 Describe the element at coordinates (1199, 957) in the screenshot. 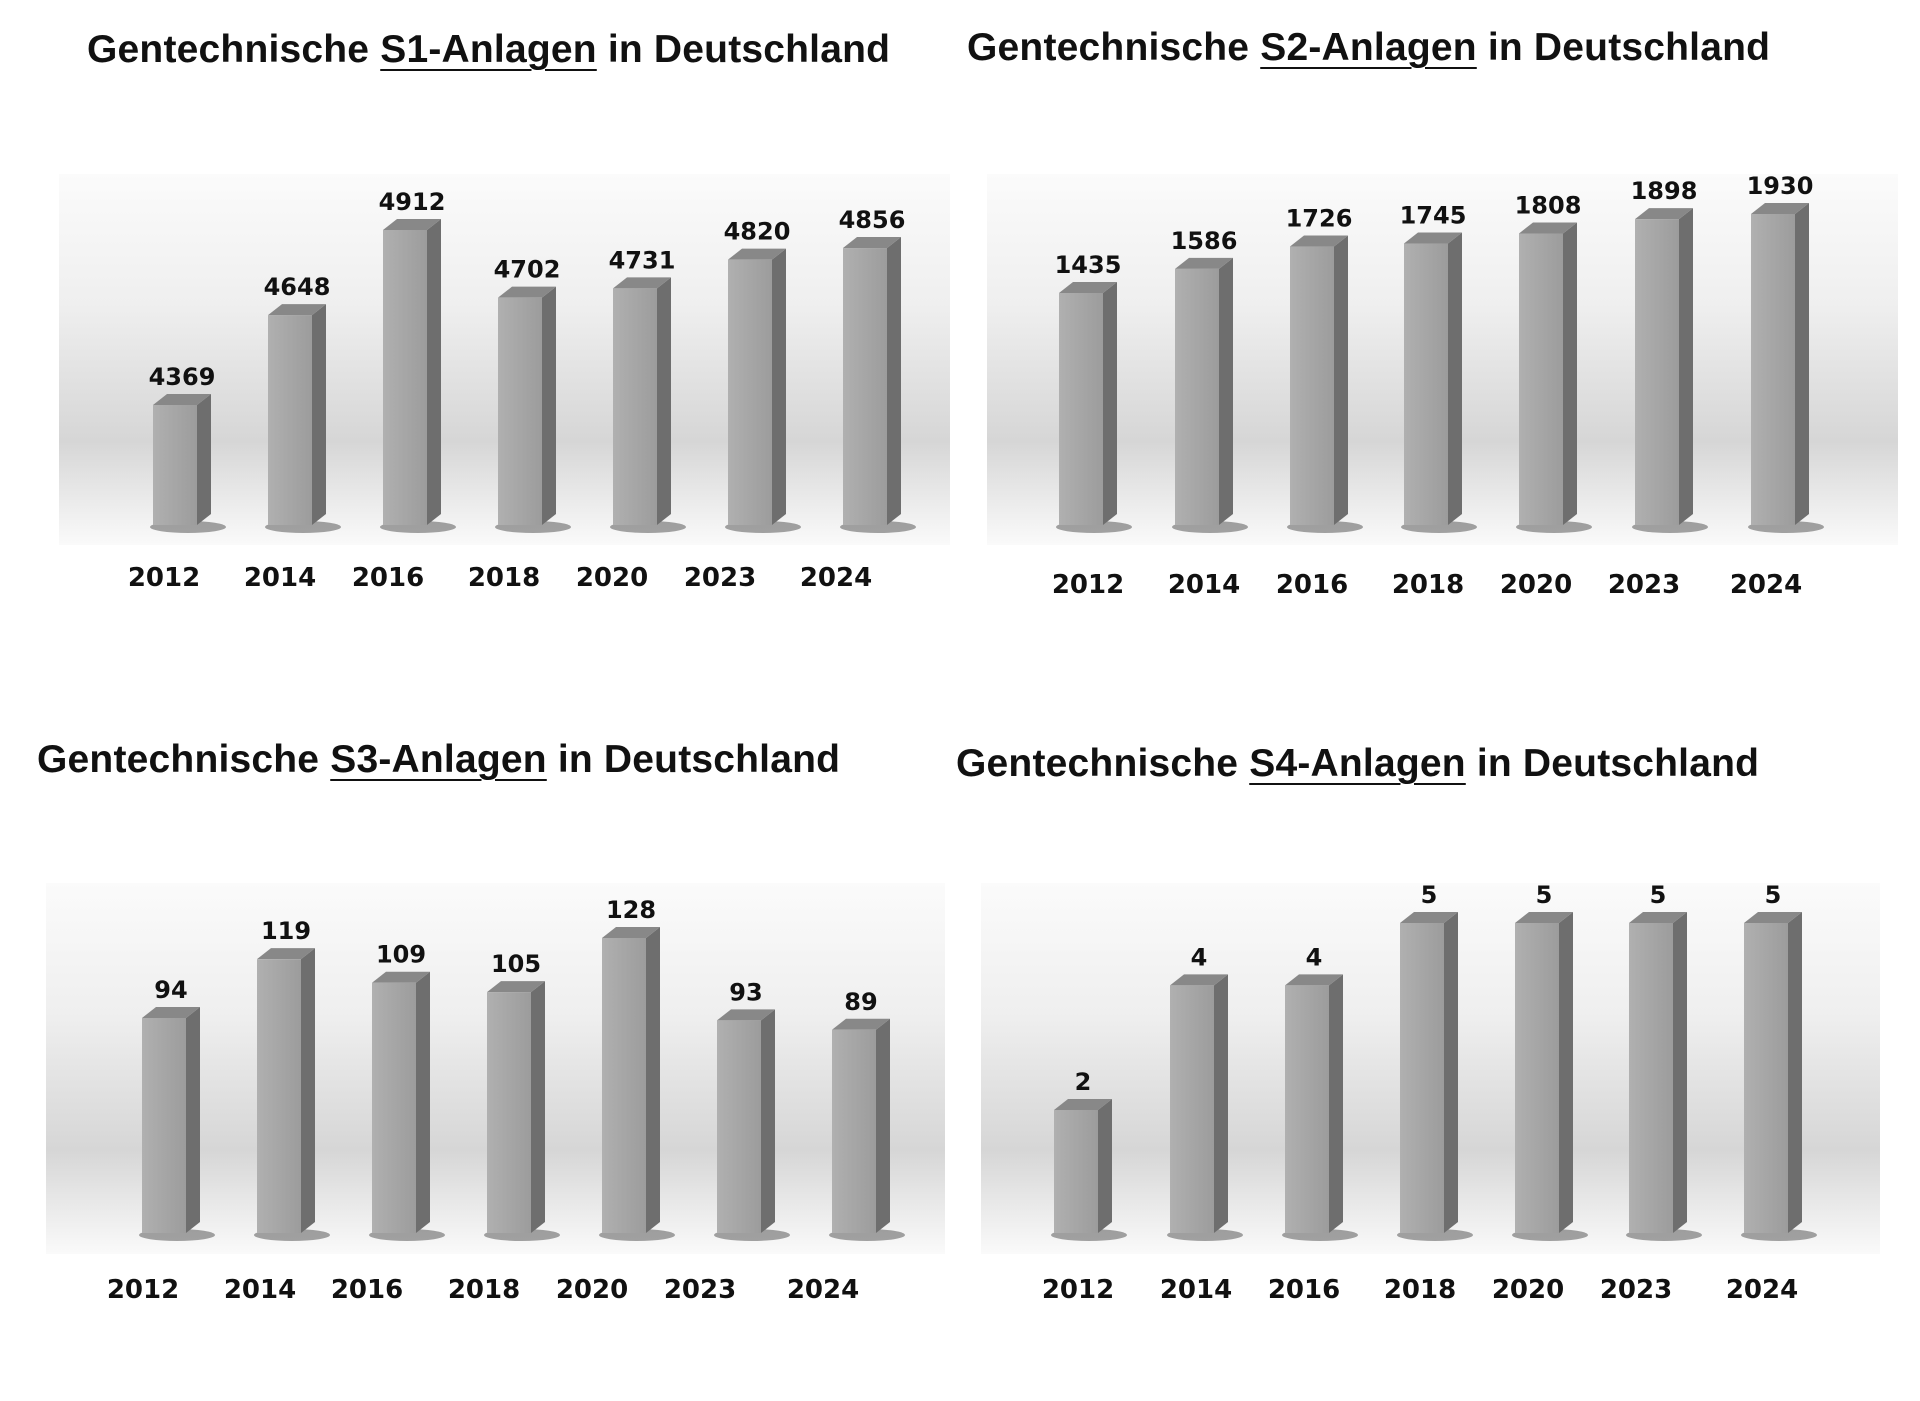

I see `data-label-s4-2014: 4` at that location.